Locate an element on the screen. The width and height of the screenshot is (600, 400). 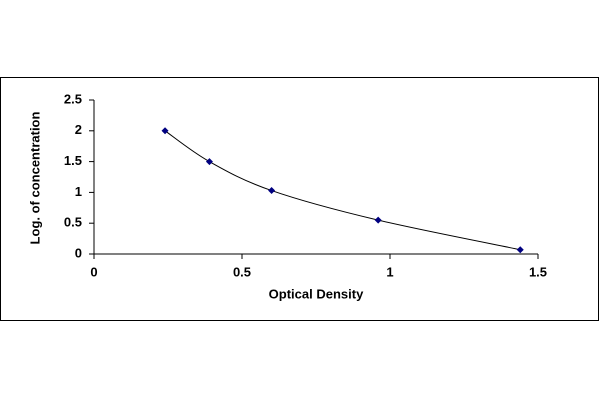
y-tick-label: 2 is located at coordinates (78, 129).